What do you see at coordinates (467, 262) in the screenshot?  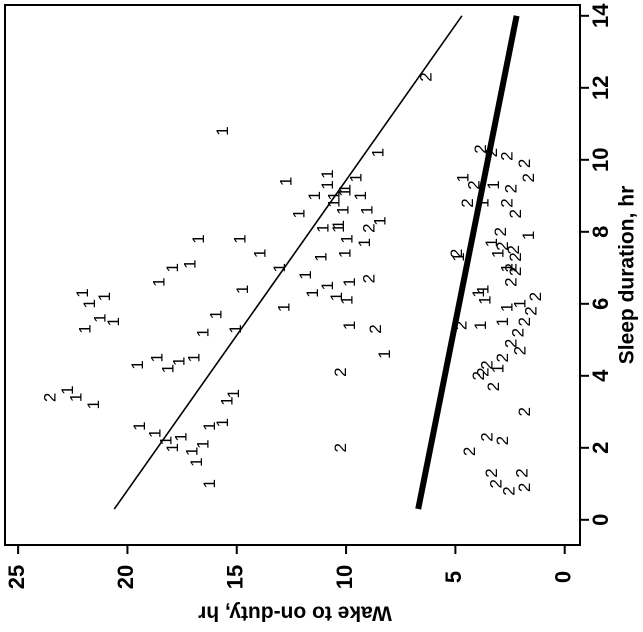 I see `fit-line` at bounding box center [467, 262].